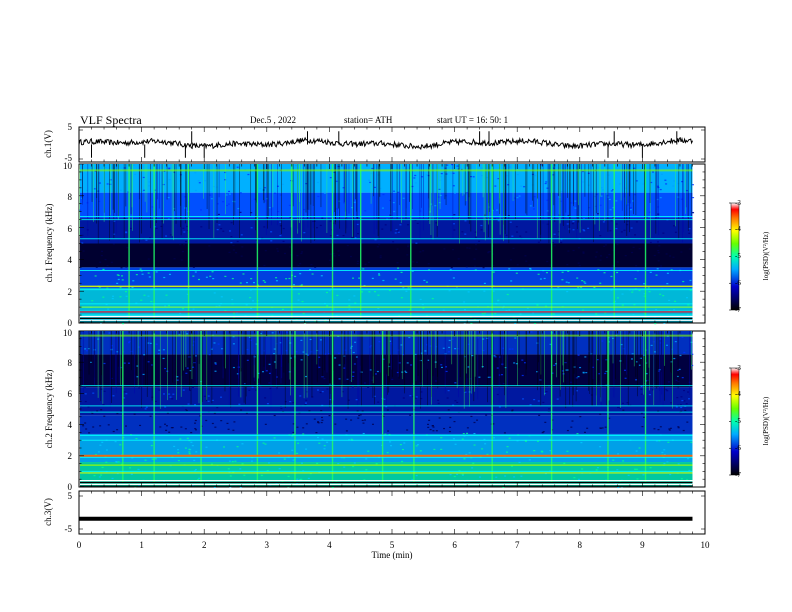  What do you see at coordinates (70, 487) in the screenshot?
I see `ch2-ytick-0: 0` at bounding box center [70, 487].